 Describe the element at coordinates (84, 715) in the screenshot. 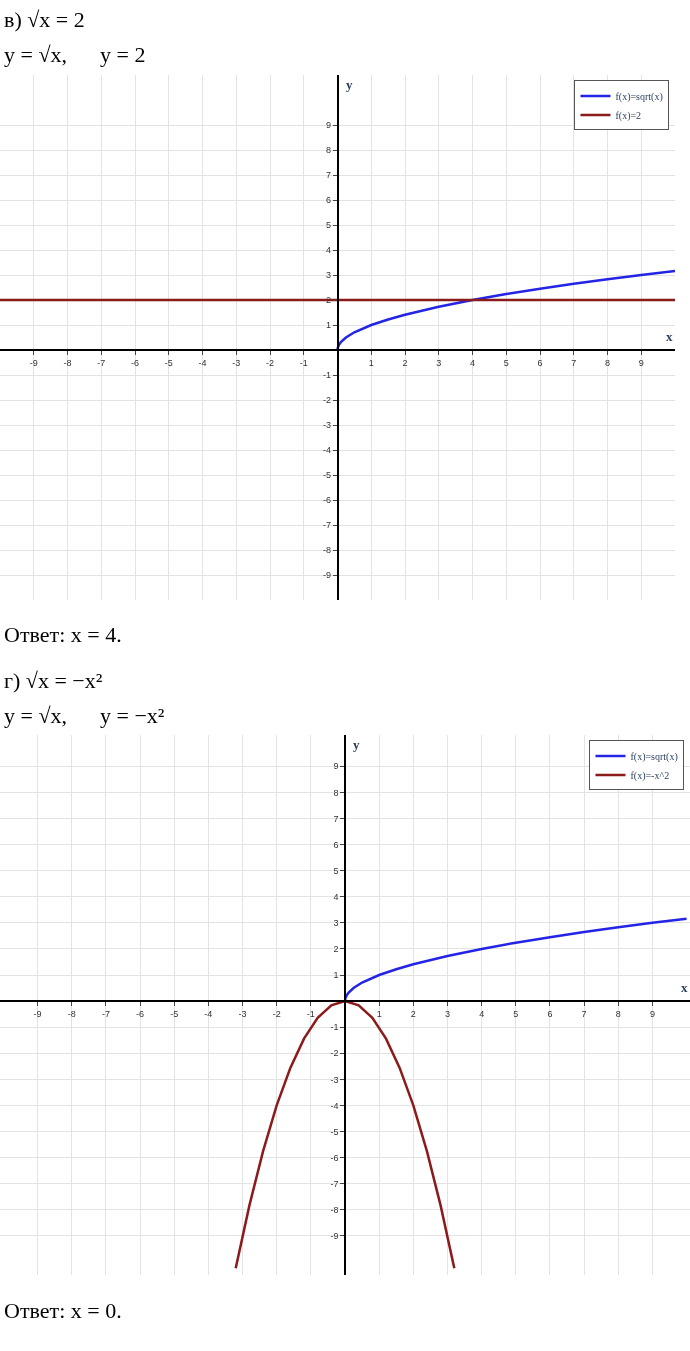

I see `chart-subtitle: y = √x, y = −x²` at that location.